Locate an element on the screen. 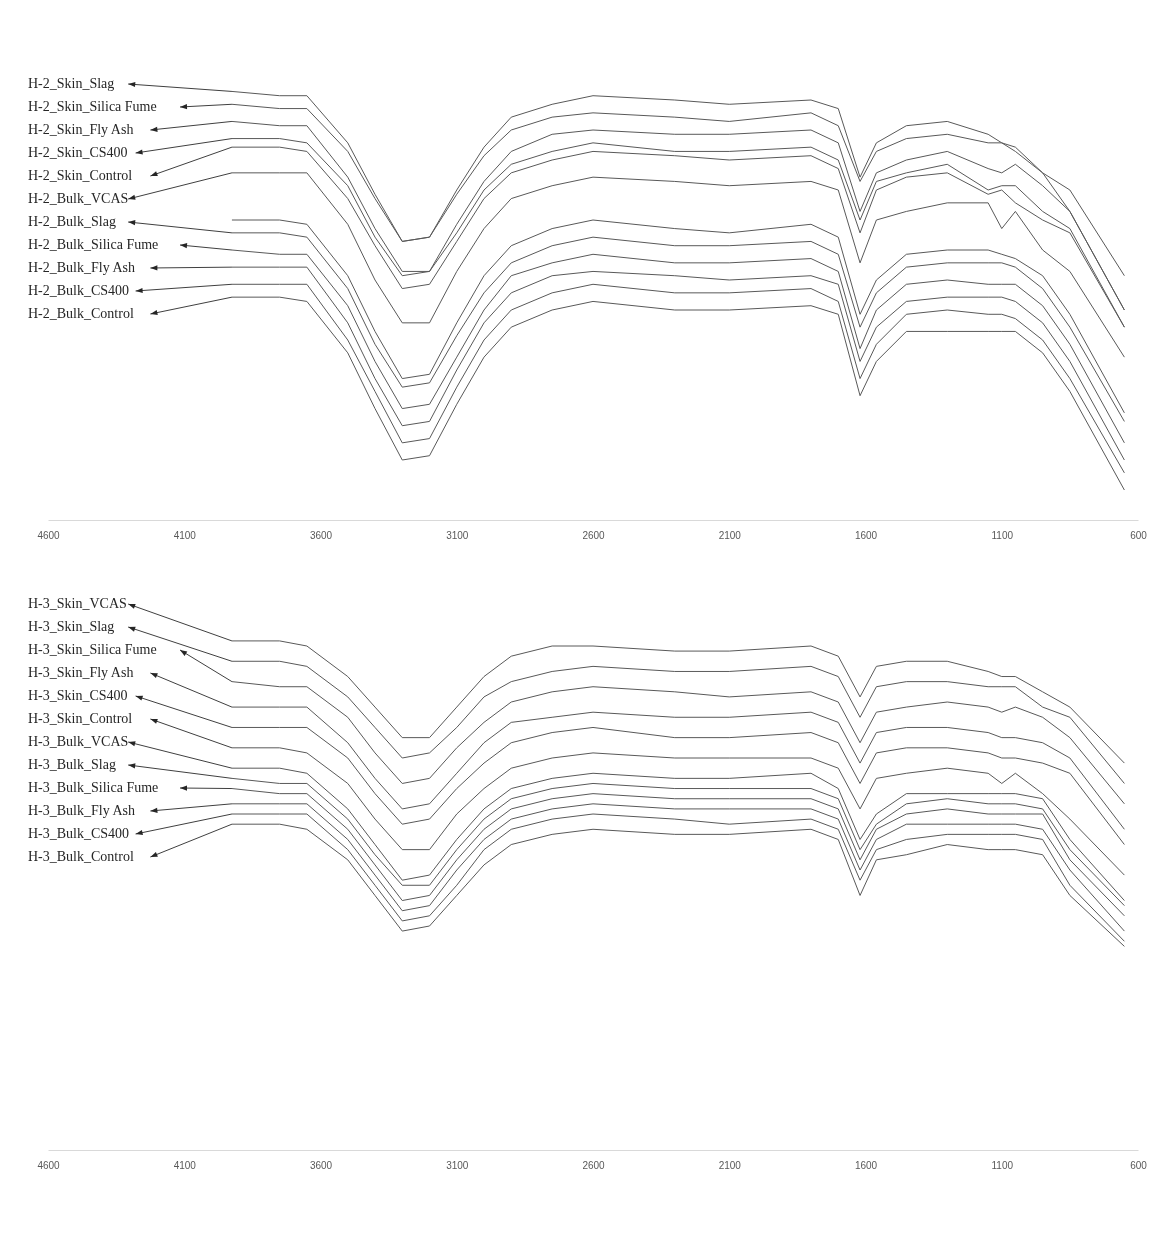  text: H-3_Skin_Silica Fume is located at coordinates (92, 649).